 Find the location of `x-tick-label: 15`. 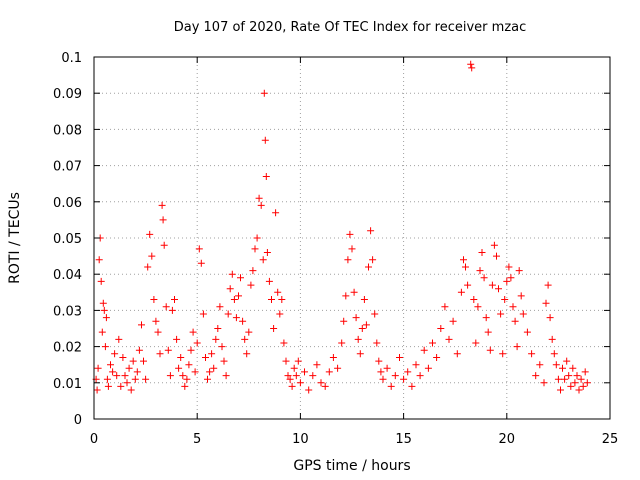

x-tick-label: 15 is located at coordinates (403, 439).